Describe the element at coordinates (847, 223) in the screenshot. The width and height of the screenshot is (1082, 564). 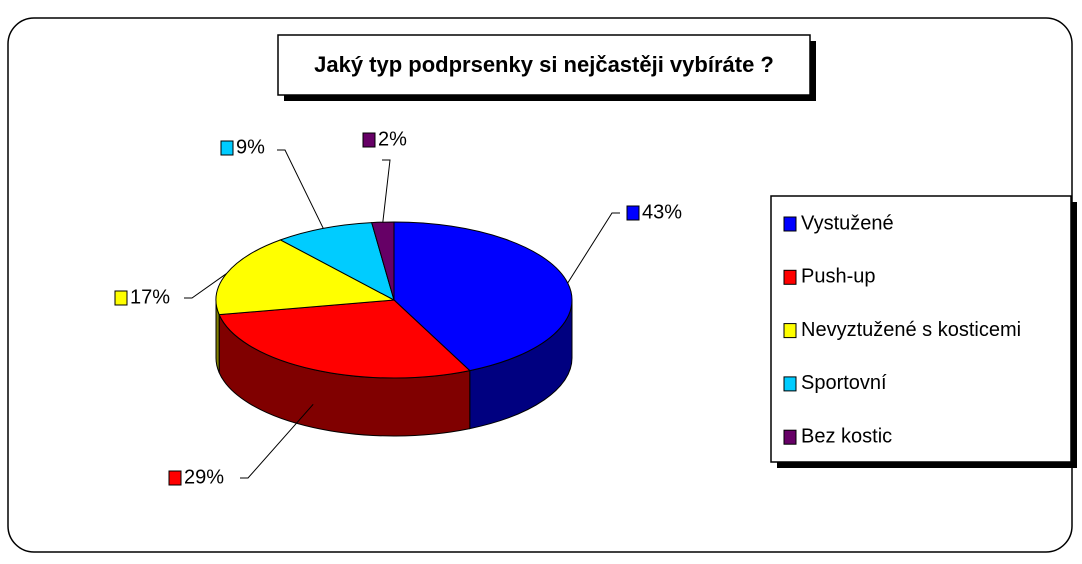
I see `legend-label: Vystužené` at that location.